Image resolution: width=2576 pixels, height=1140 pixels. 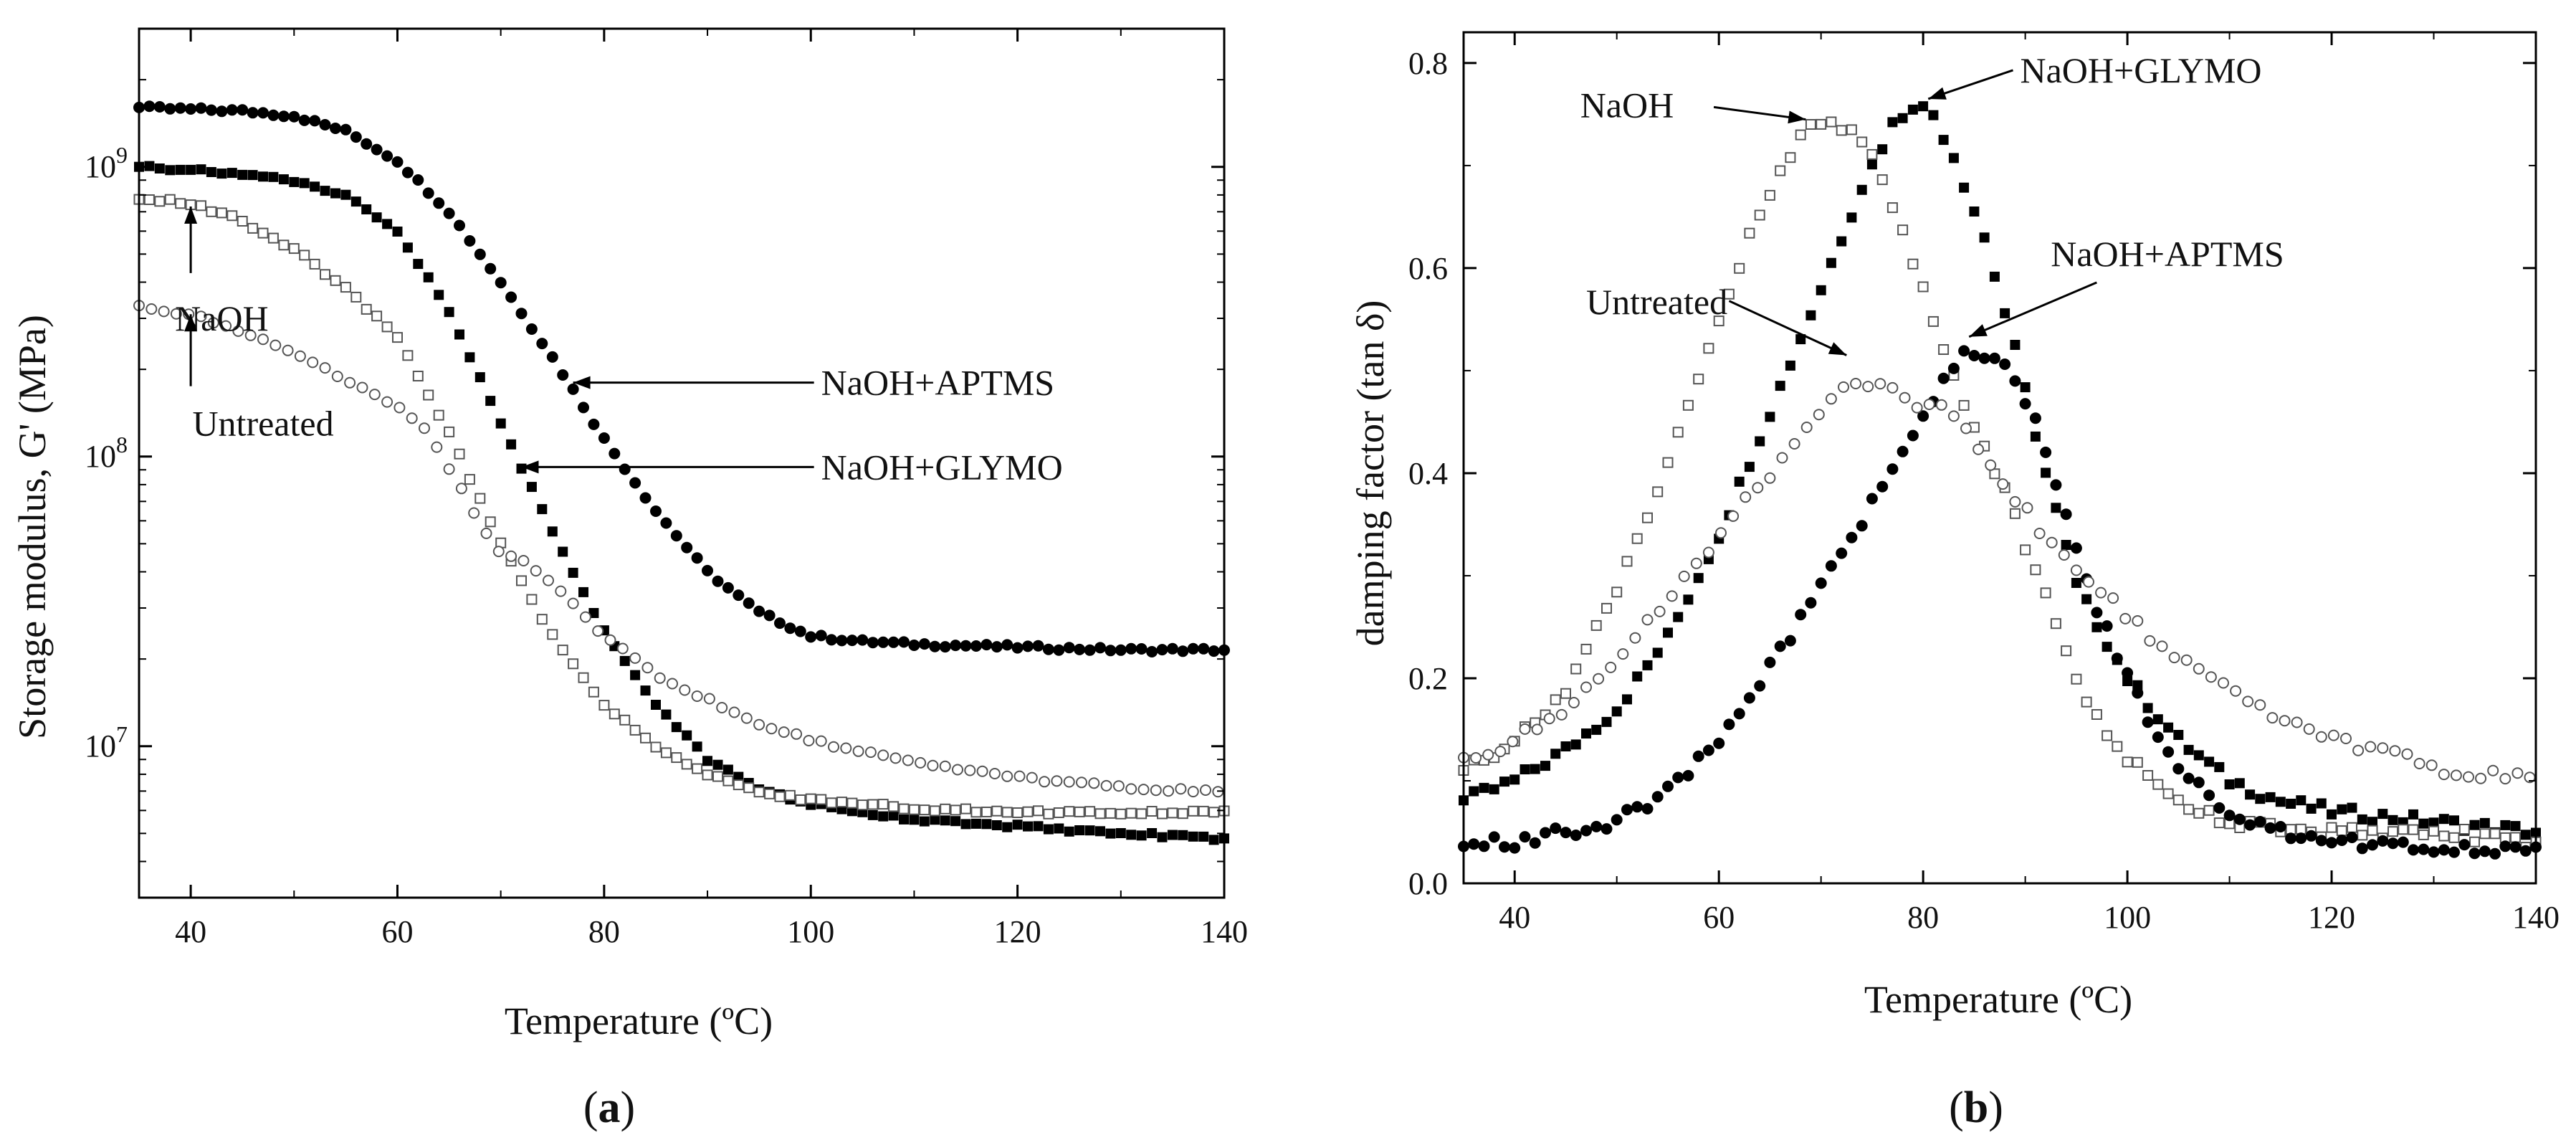 I want to click on panel-a-x-tick-label: 120, so click(x=1017, y=931).